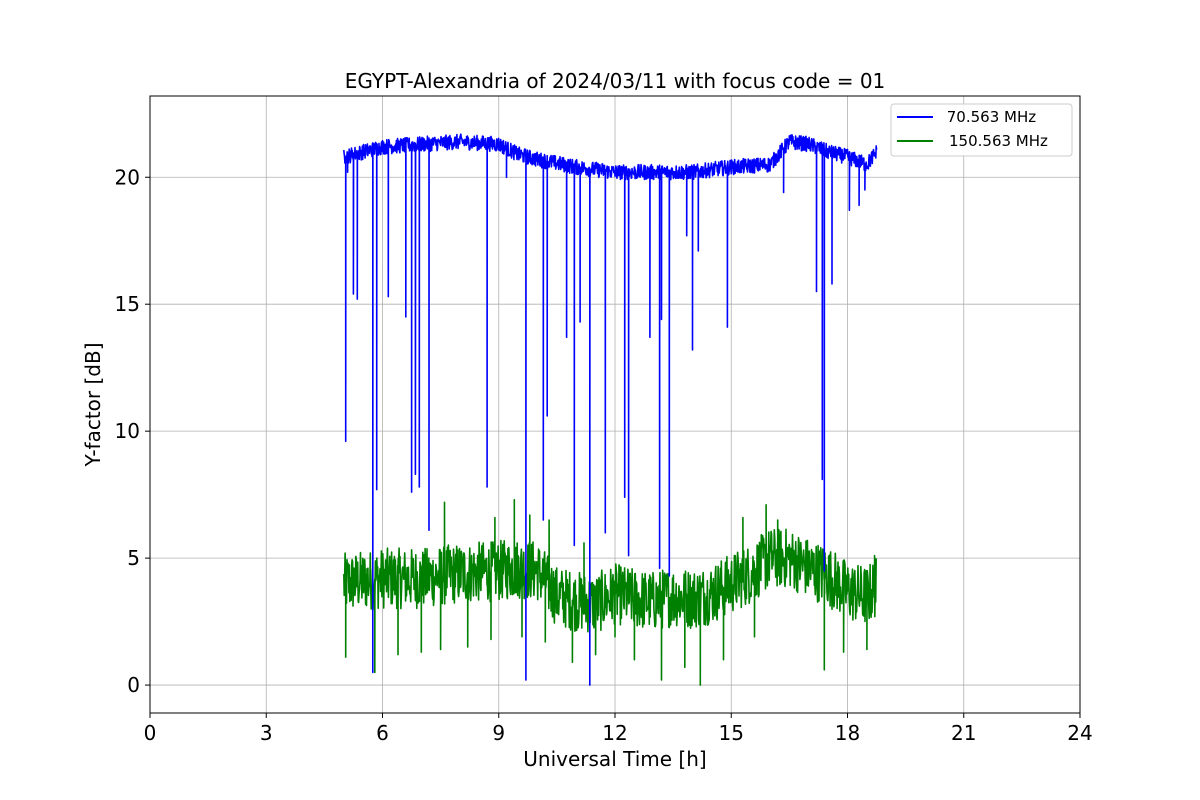 Image resolution: width=1200 pixels, height=800 pixels. Describe the element at coordinates (847, 733) in the screenshot. I see `x-tick-label: 18` at that location.